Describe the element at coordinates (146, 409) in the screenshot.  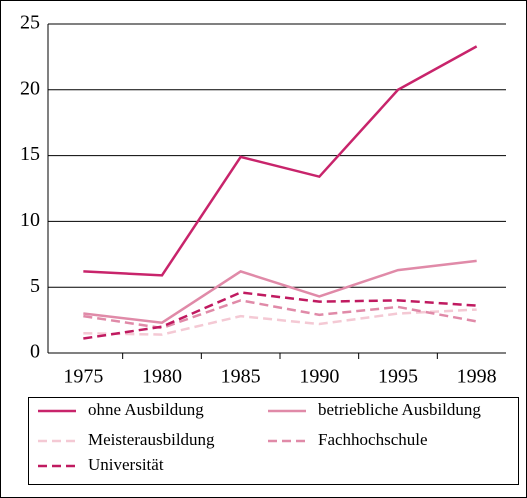
I see `legend-label: ohne Ausbildung` at that location.